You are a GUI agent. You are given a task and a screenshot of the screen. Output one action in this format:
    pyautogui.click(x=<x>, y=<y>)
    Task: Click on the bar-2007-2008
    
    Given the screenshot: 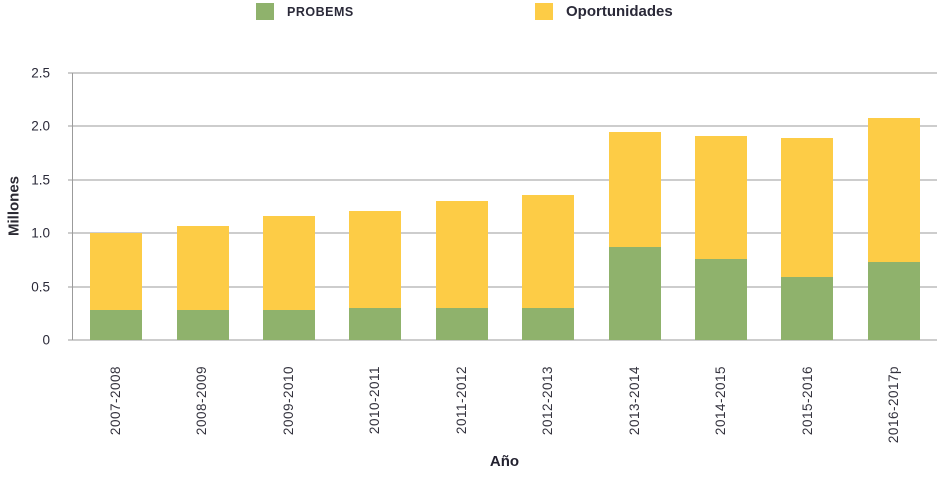 What is the action you would take?
    pyautogui.click(x=116, y=286)
    